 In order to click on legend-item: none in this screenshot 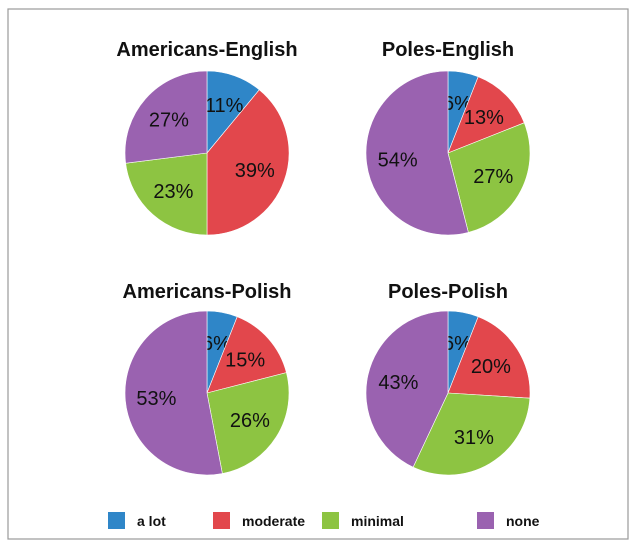, I will do `click(508, 520)`.